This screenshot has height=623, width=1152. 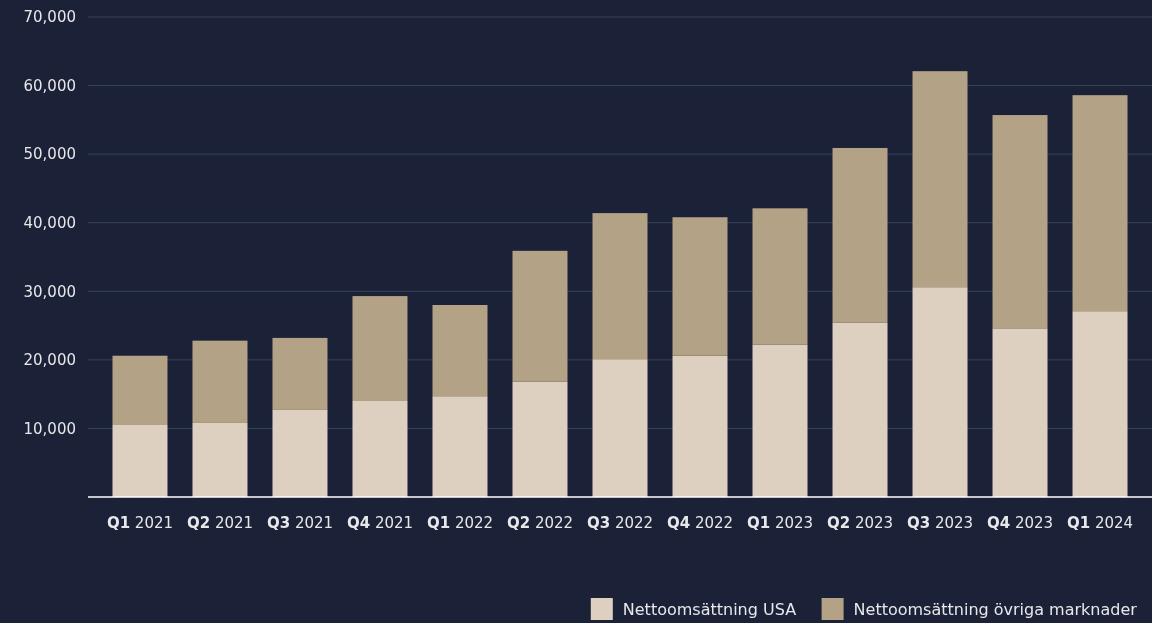 What do you see at coordinates (540, 523) in the screenshot?
I see `x-tick-label: Q2 2022` at bounding box center [540, 523].